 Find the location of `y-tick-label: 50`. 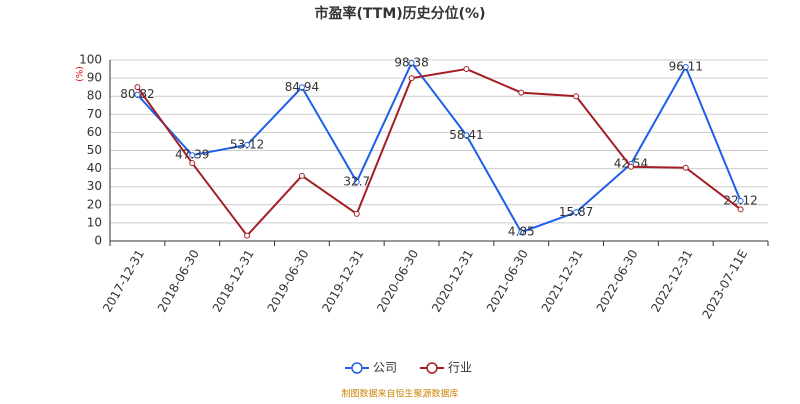

y-tick-label: 50 is located at coordinates (94, 150).